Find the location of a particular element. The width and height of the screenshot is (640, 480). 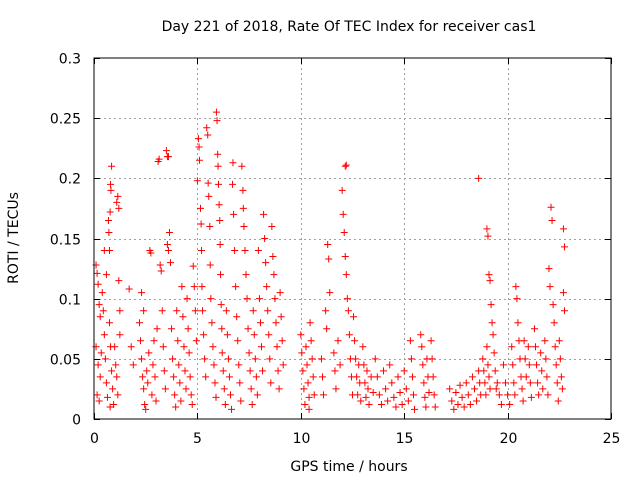

y-tick-label: 0 is located at coordinates (76, 421).